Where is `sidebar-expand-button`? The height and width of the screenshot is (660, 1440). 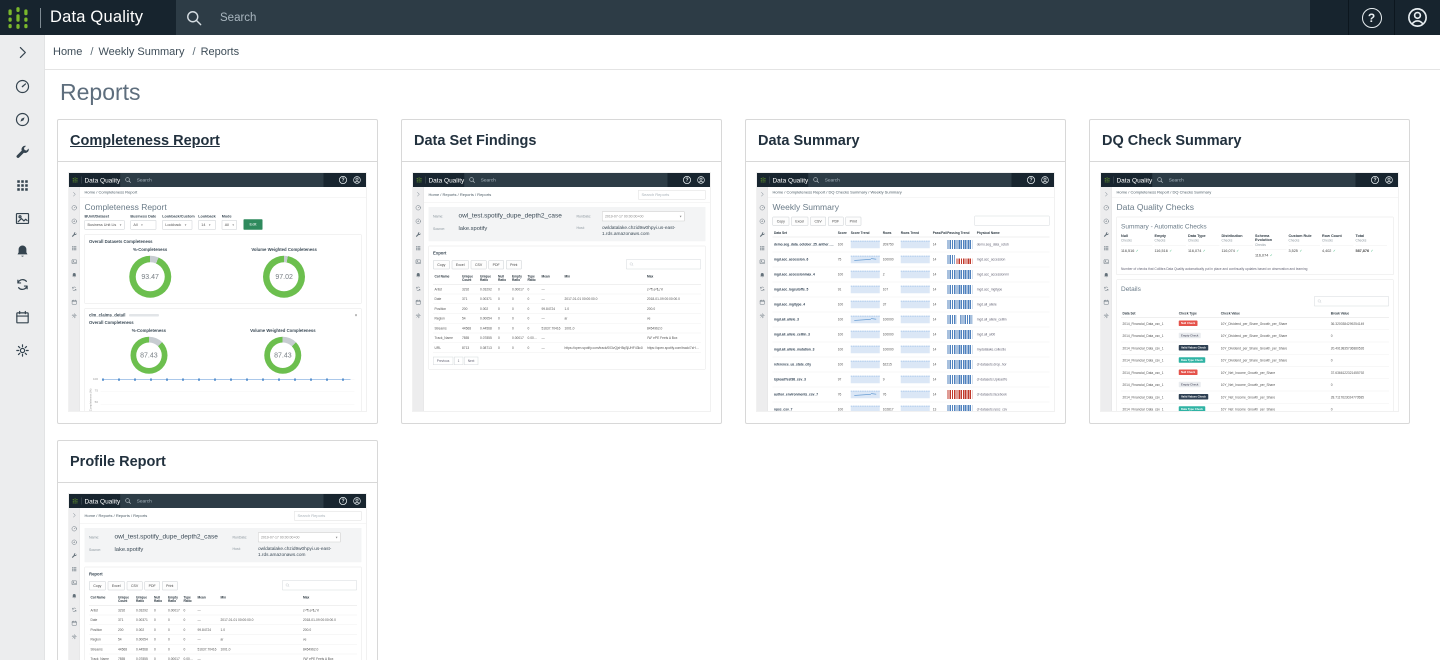
sidebar-expand-button is located at coordinates (22, 52).